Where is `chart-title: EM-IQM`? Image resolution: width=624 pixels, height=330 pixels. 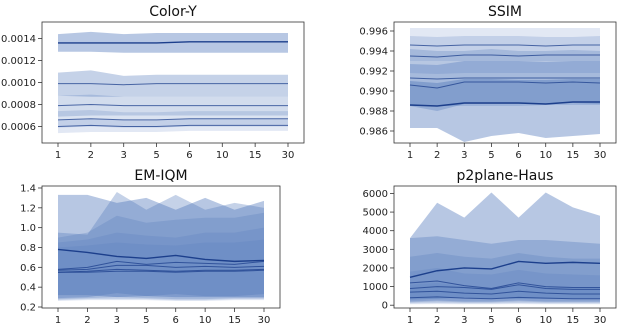 chart-title: EM-IQM is located at coordinates (160, 176).